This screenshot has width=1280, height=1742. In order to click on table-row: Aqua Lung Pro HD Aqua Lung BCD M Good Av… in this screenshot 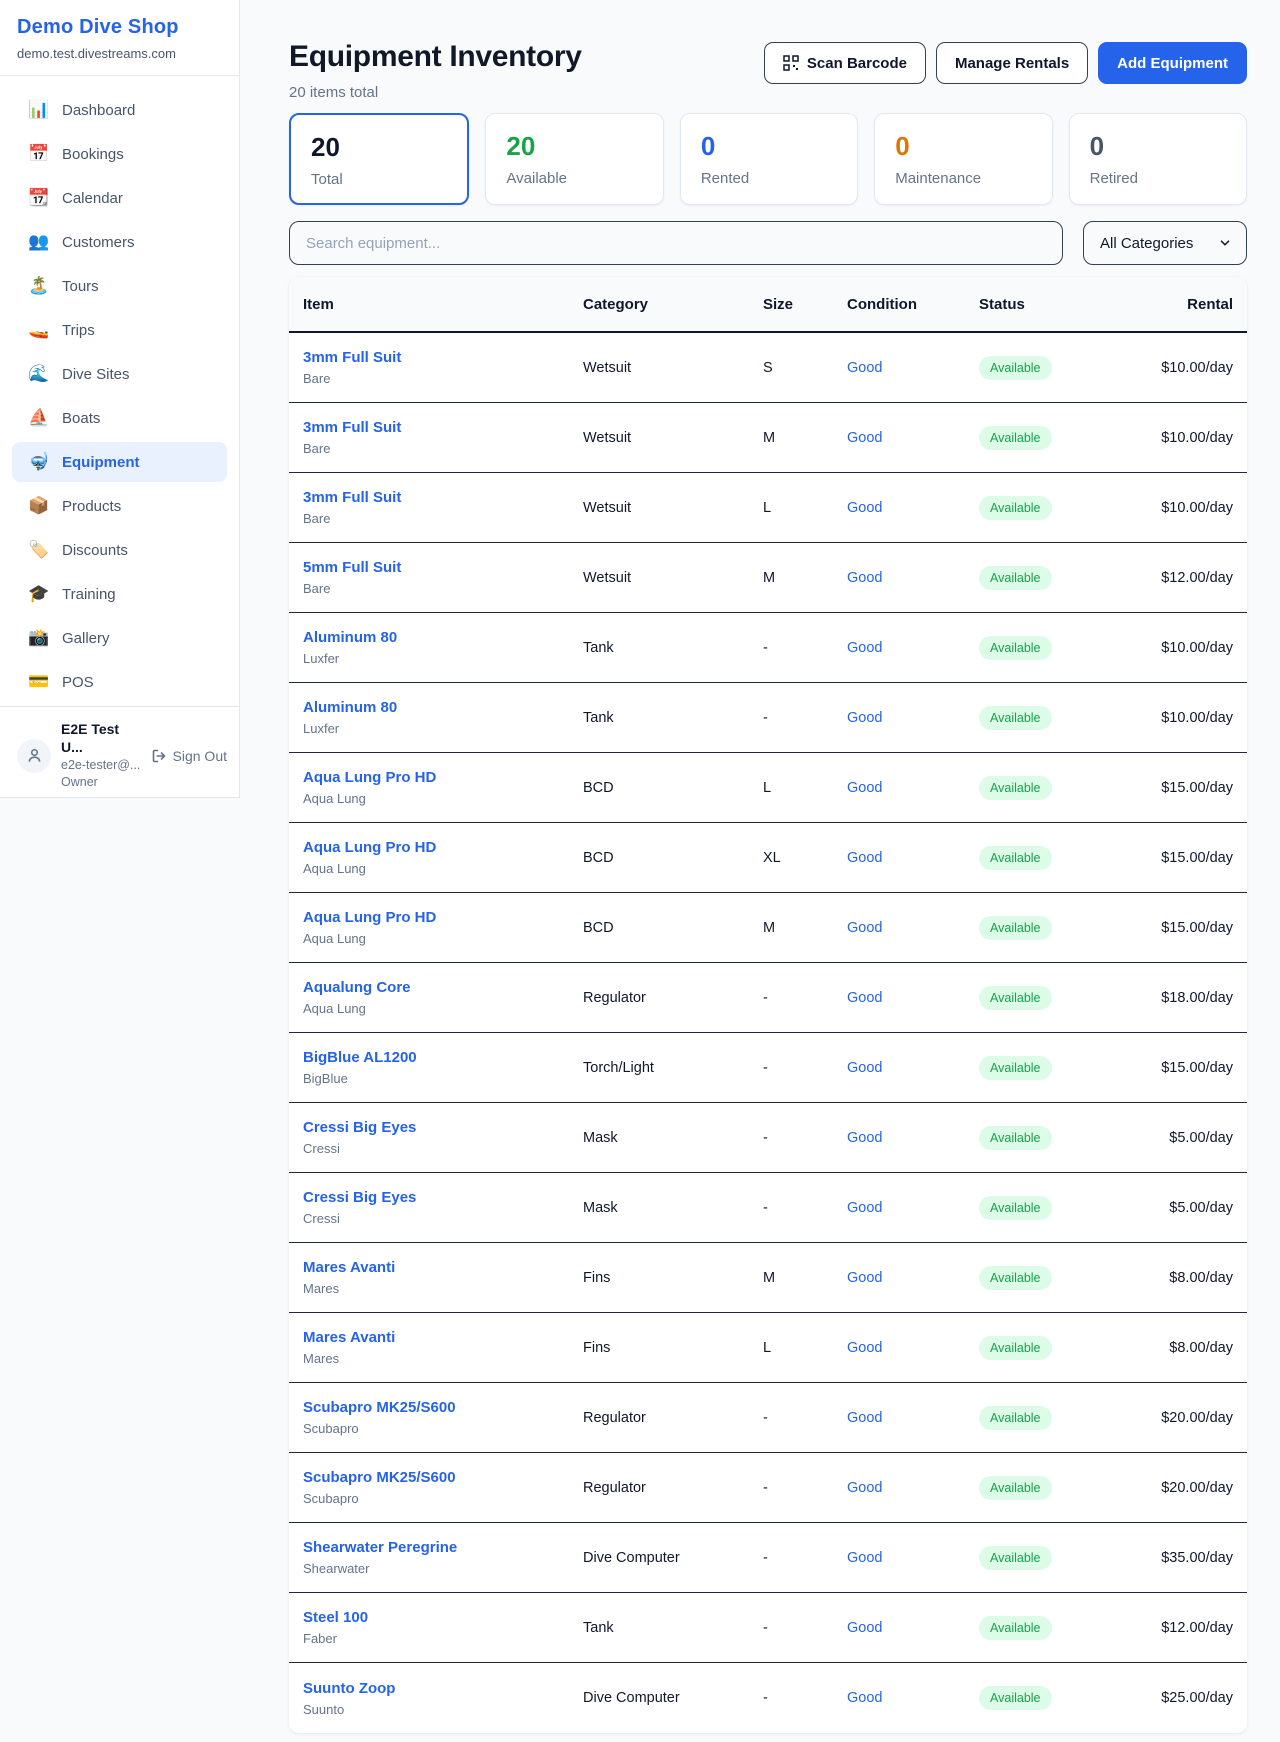, I will do `click(768, 928)`.